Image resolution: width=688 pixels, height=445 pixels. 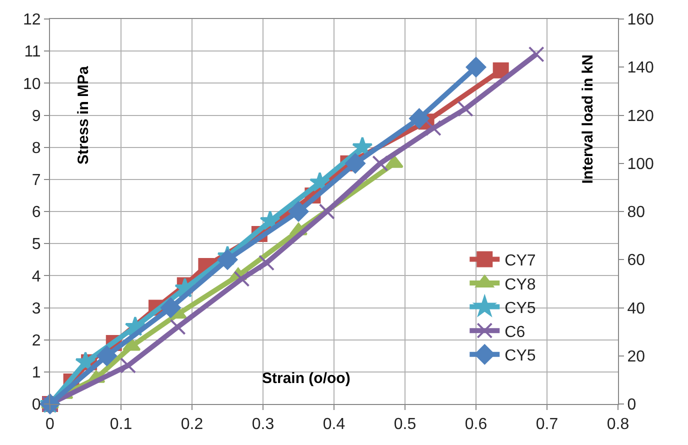 I want to click on y-tick-label: 5, so click(x=36, y=245).